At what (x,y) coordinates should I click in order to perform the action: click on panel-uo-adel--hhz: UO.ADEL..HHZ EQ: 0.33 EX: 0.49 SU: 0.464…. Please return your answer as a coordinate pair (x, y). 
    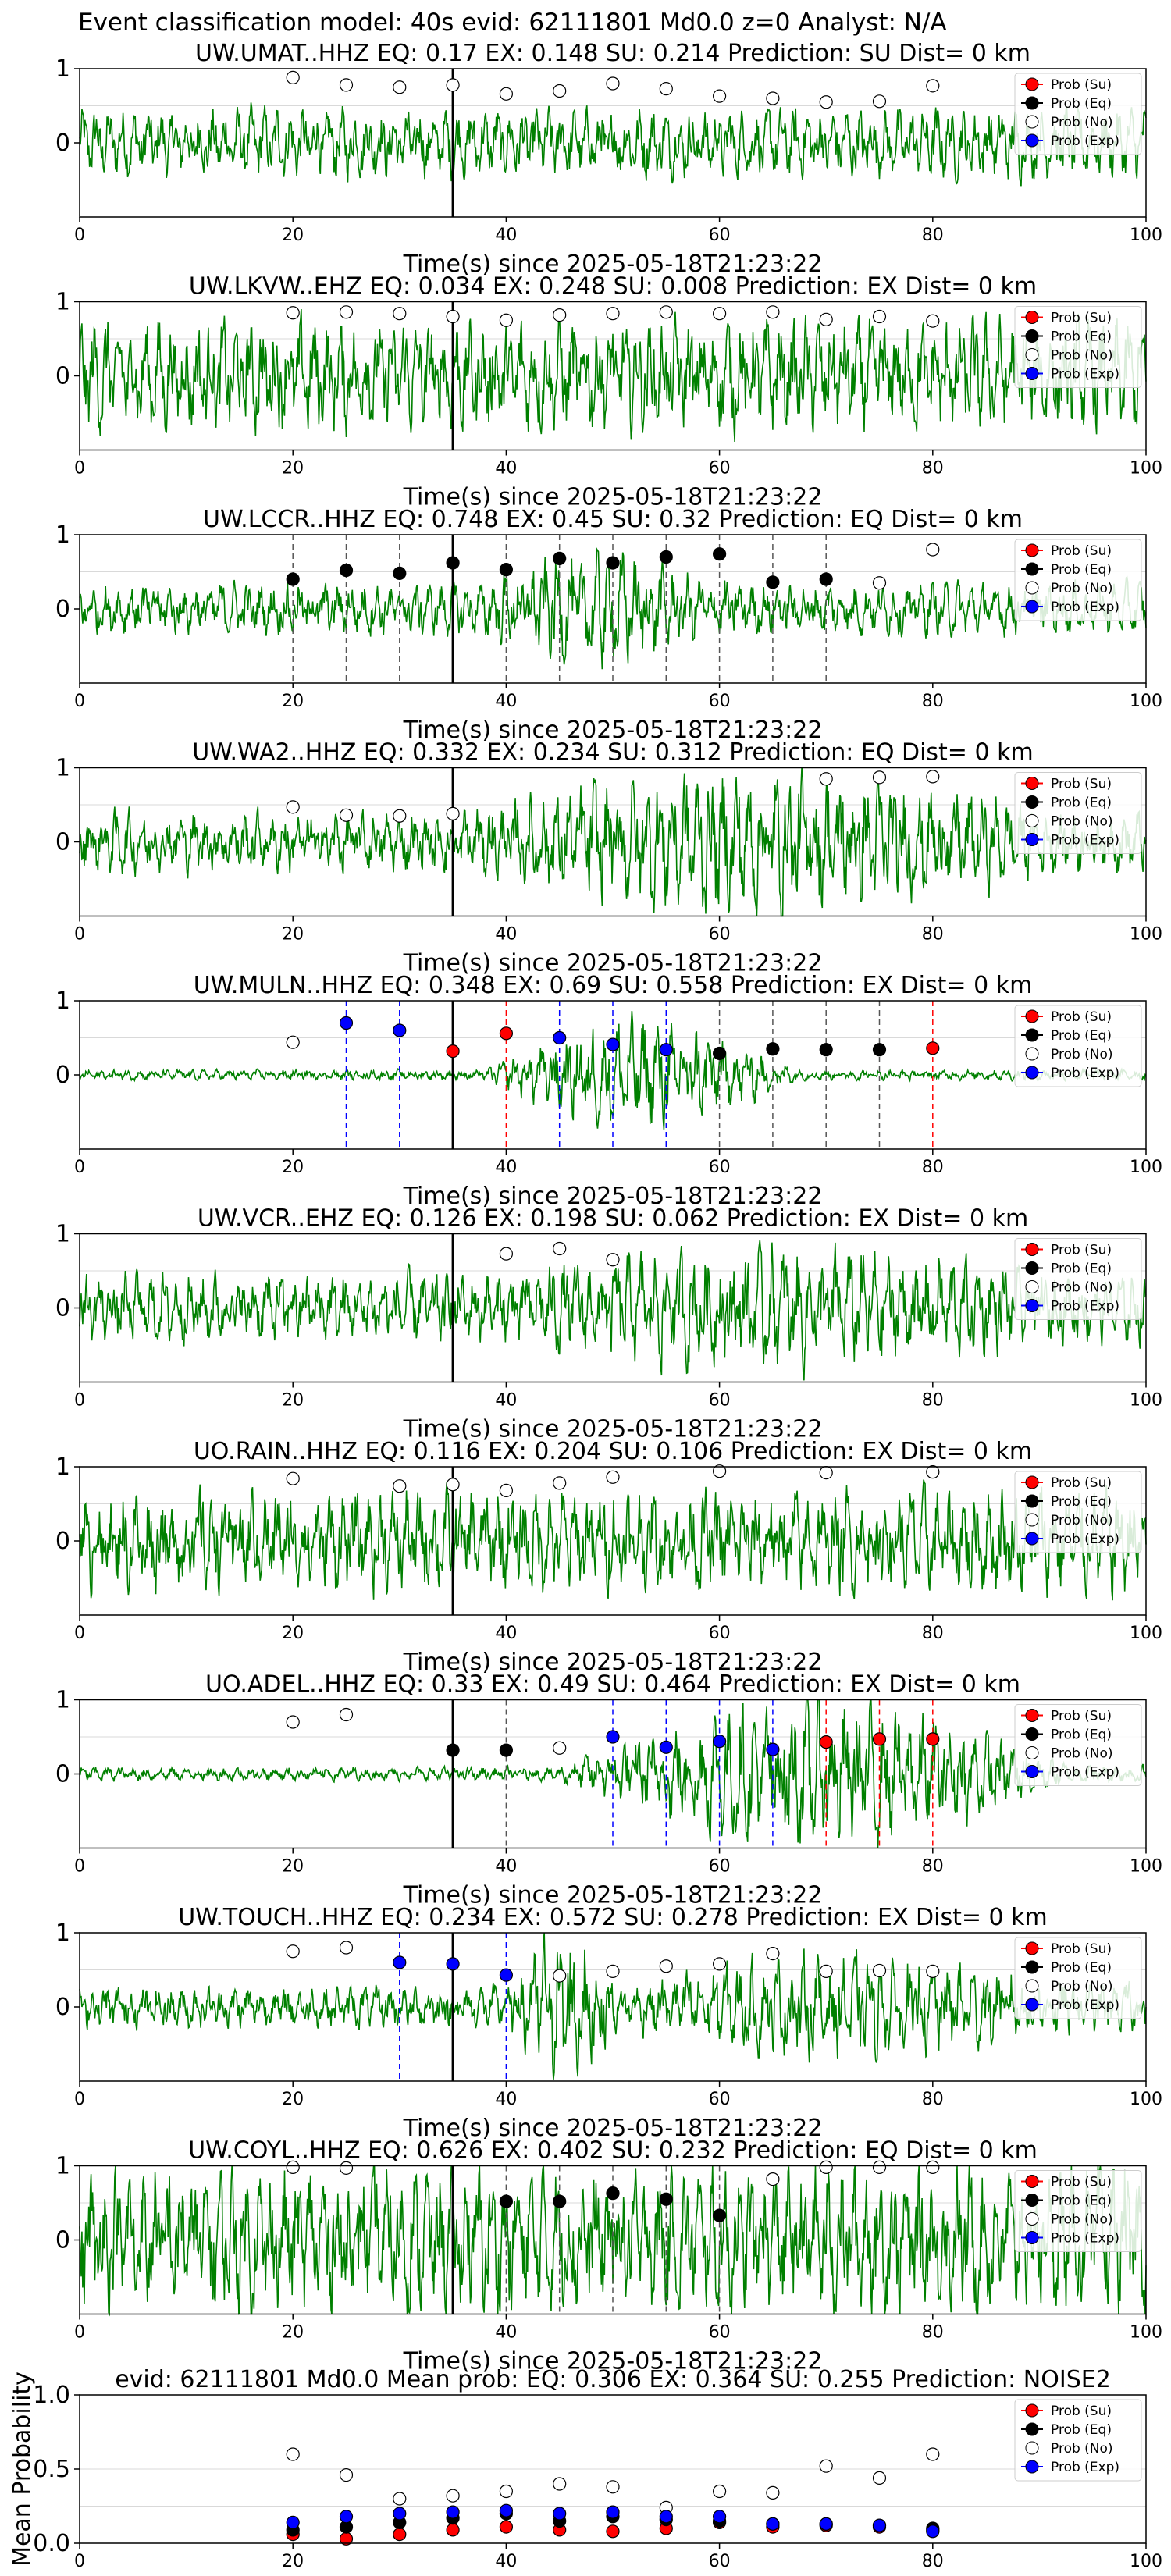
    Looking at the image, I should click on (608, 1790).